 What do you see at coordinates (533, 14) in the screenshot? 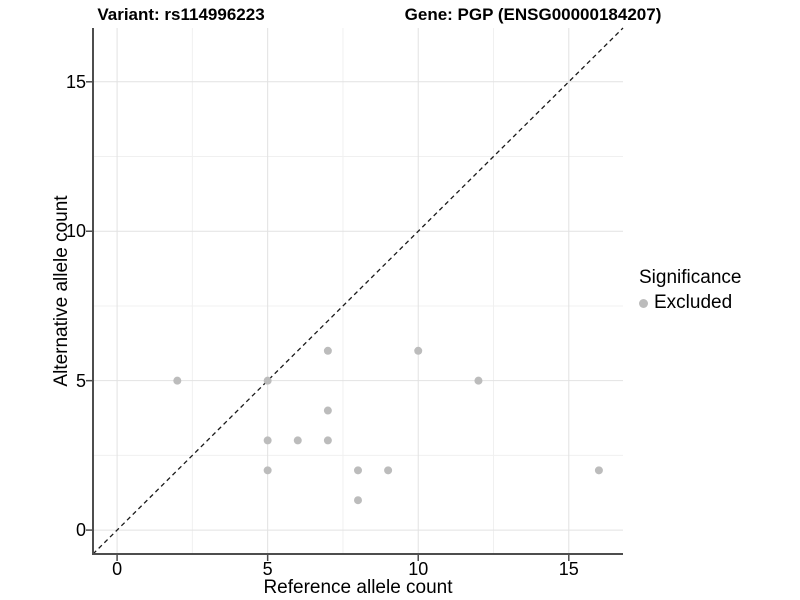
I see `gene-title: Gene: PGP (ENSG00000184207)` at bounding box center [533, 14].